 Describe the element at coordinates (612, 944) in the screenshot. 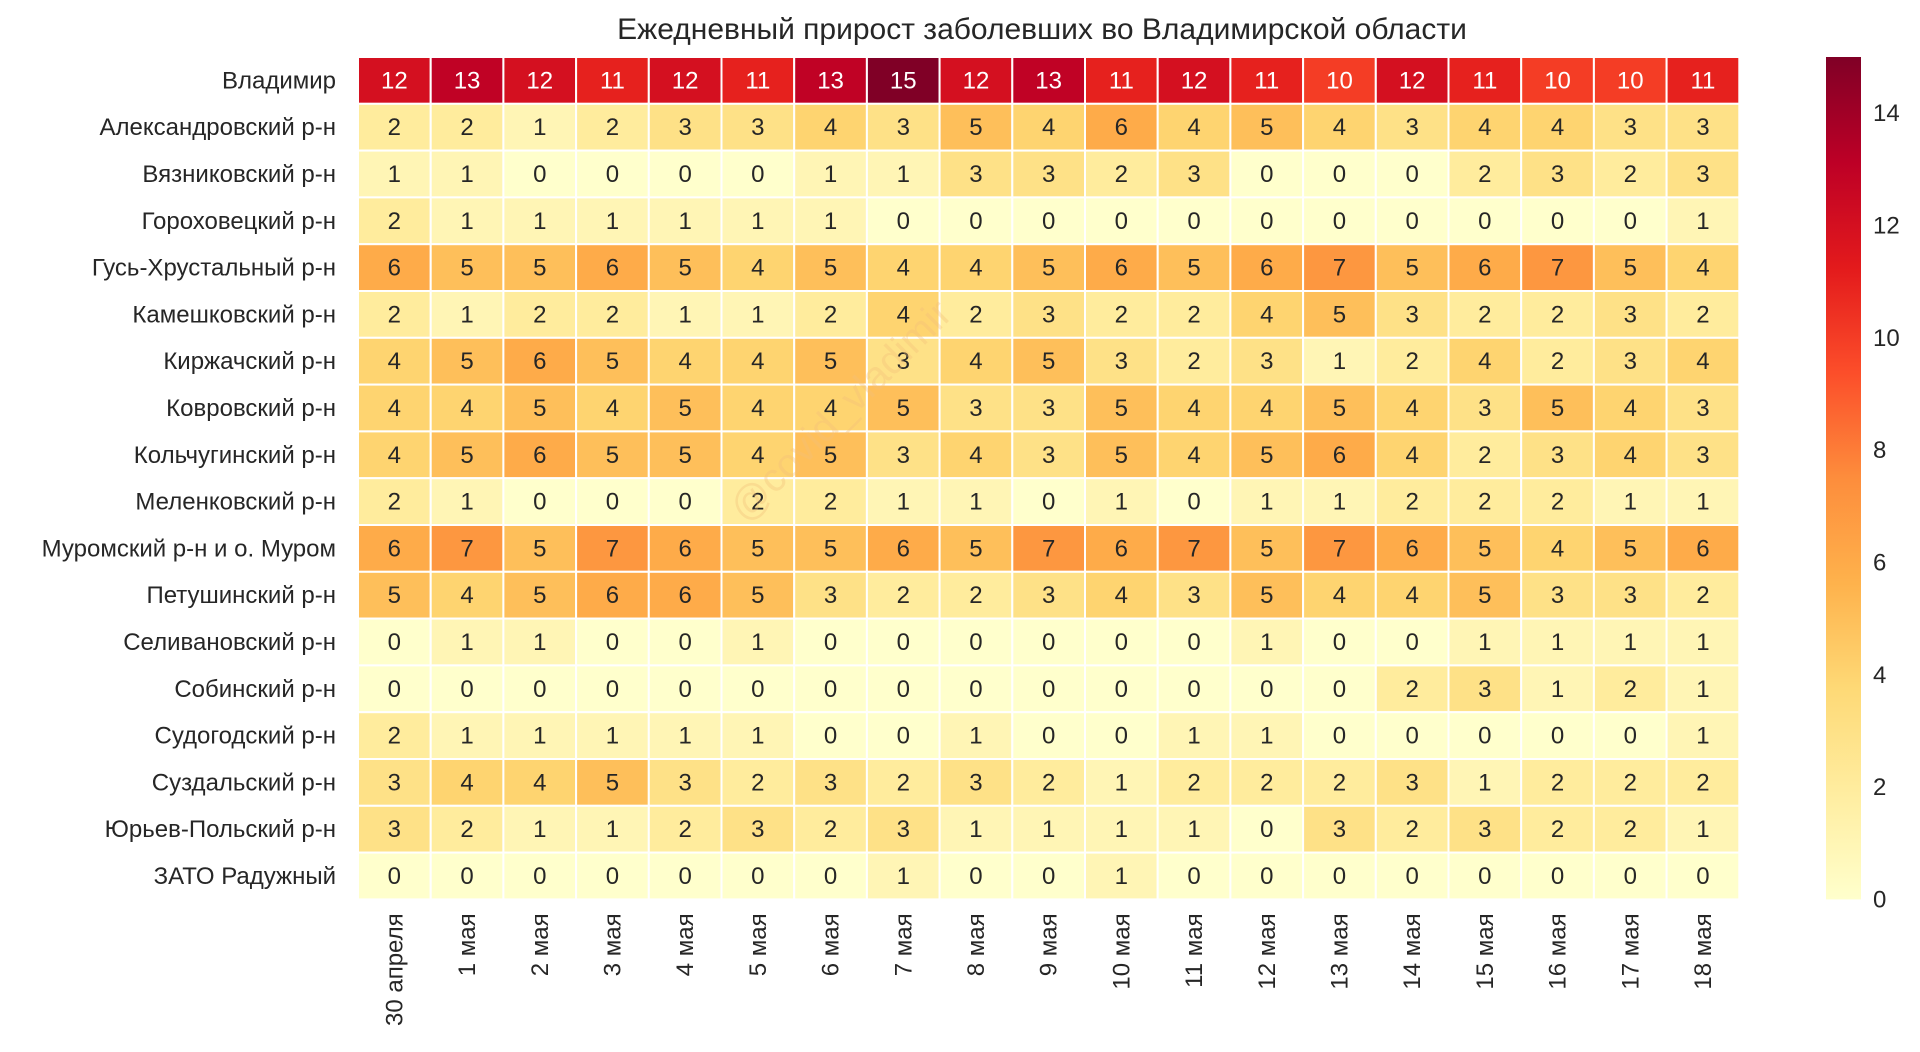

I see `column-label: 3 мая` at that location.